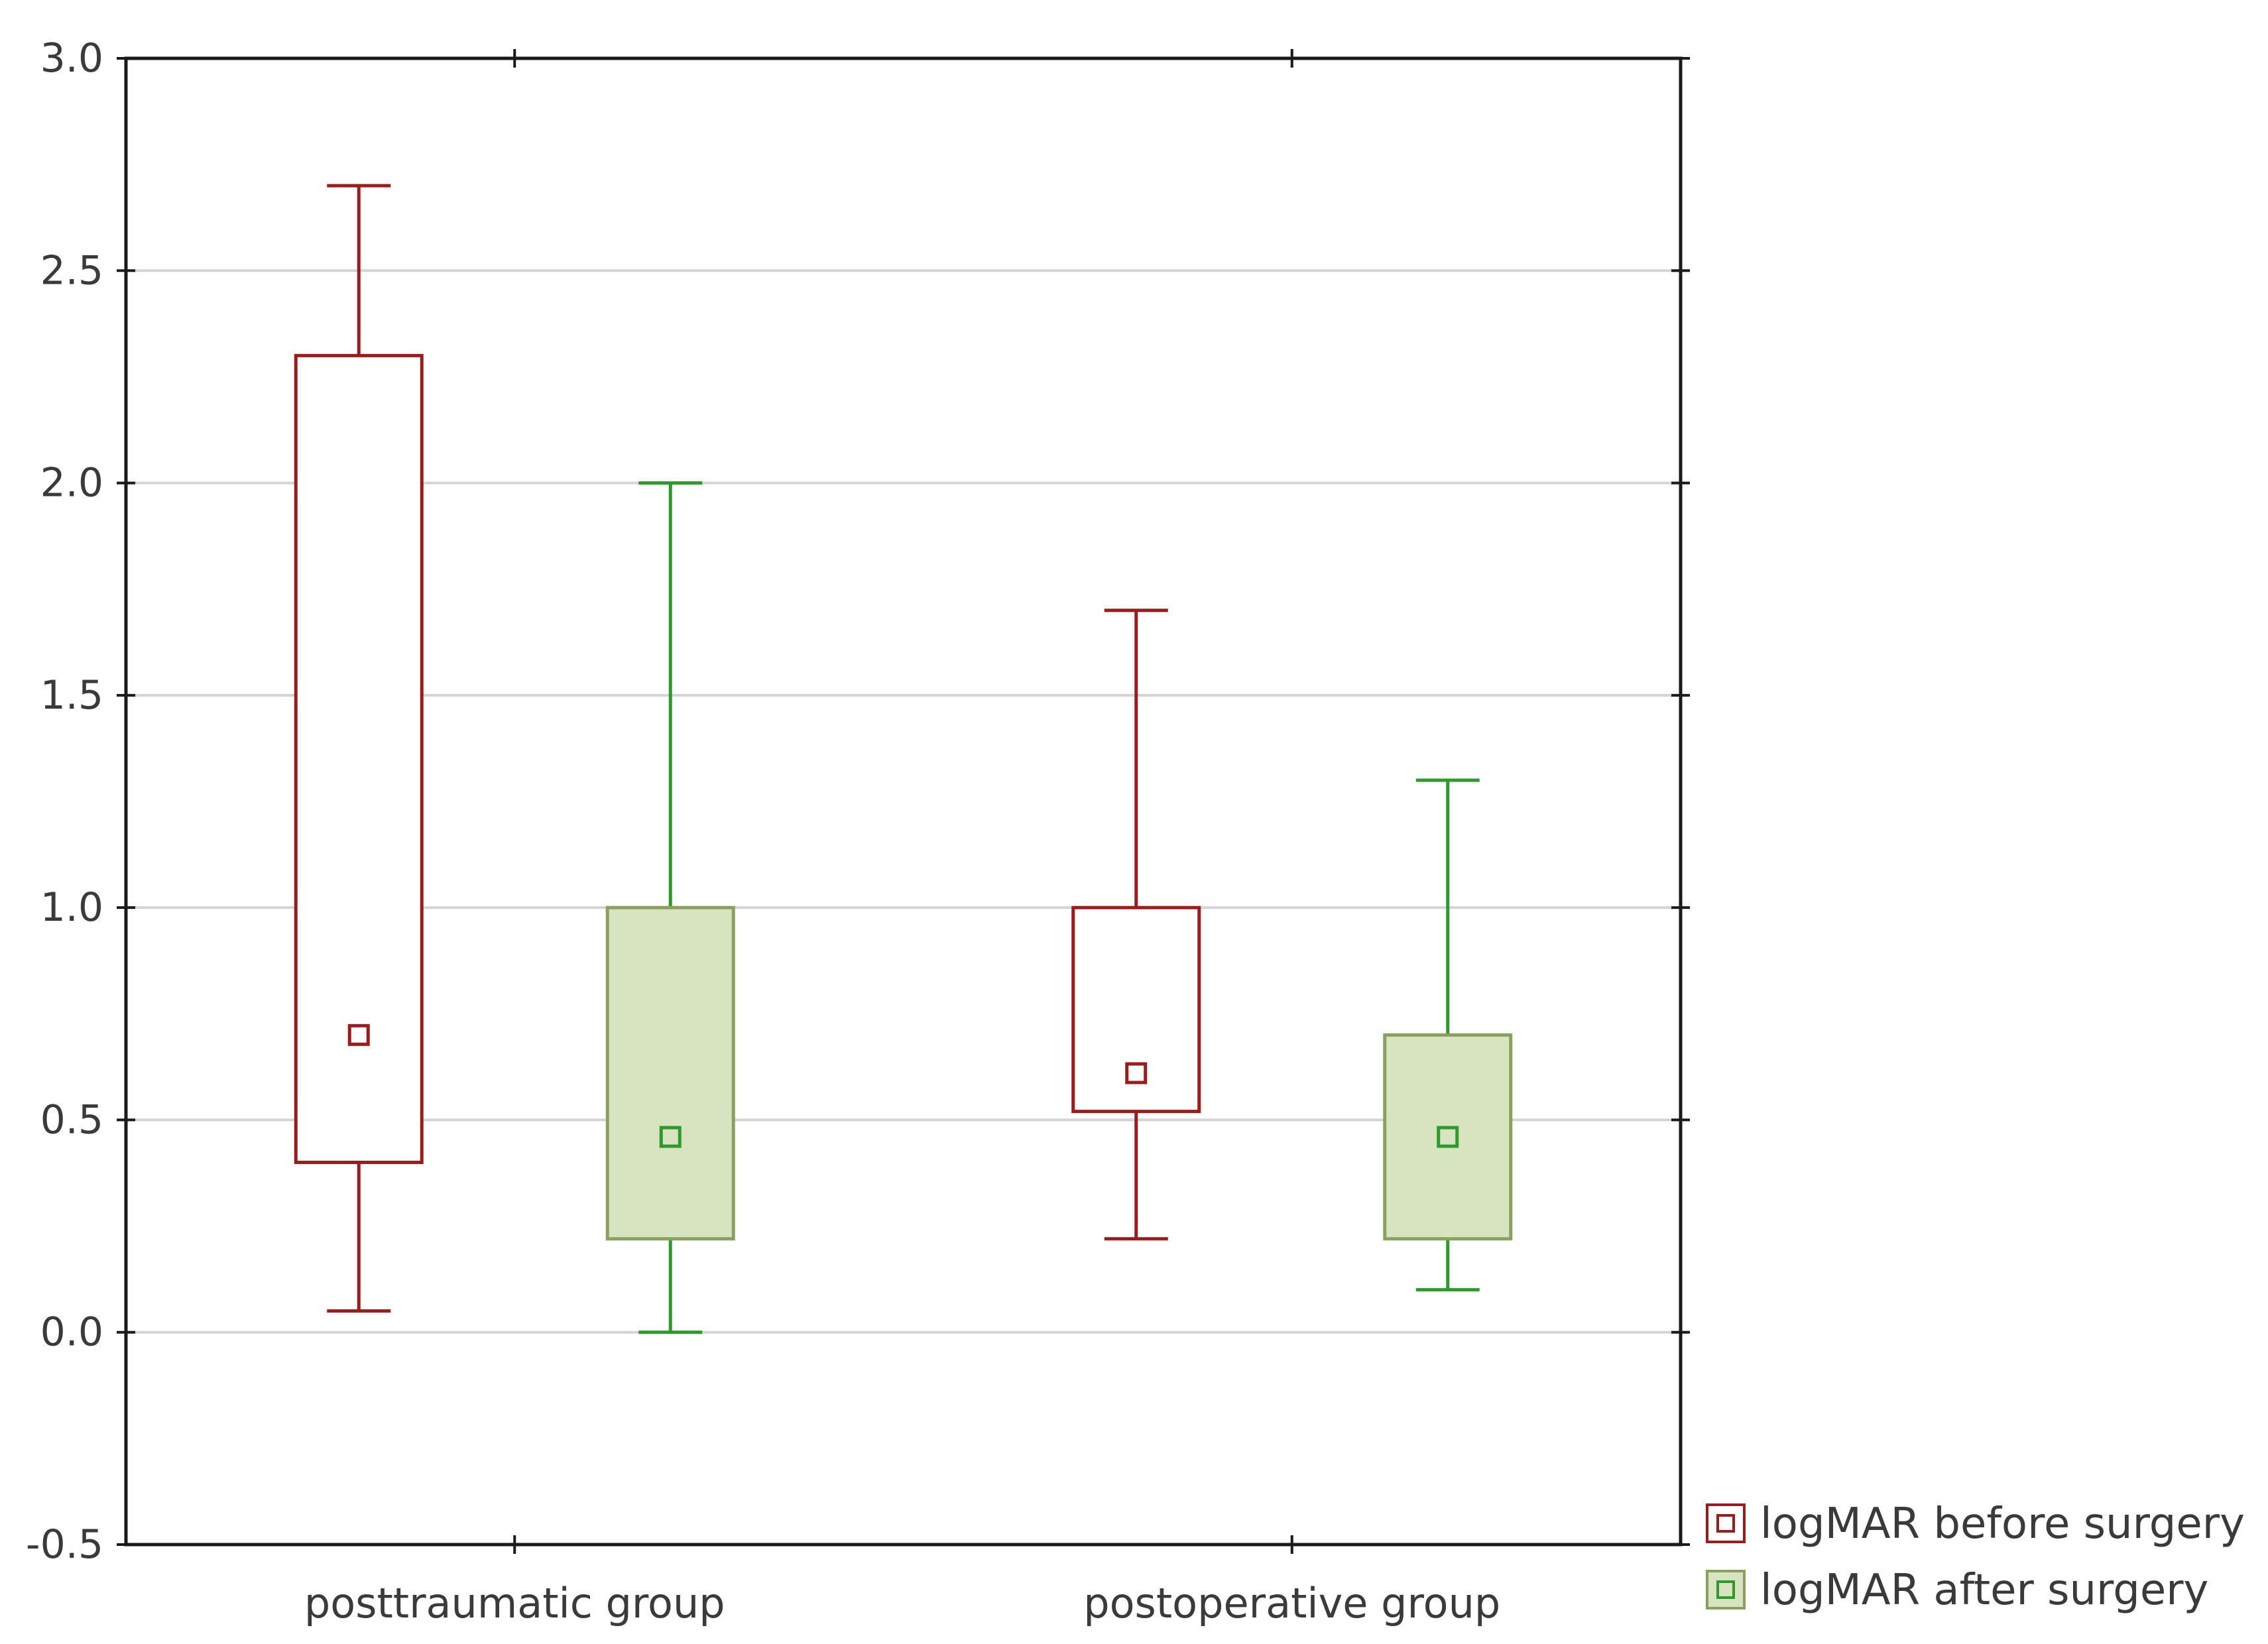  I want to click on y-tick-label: -0.5, so click(64, 1545).